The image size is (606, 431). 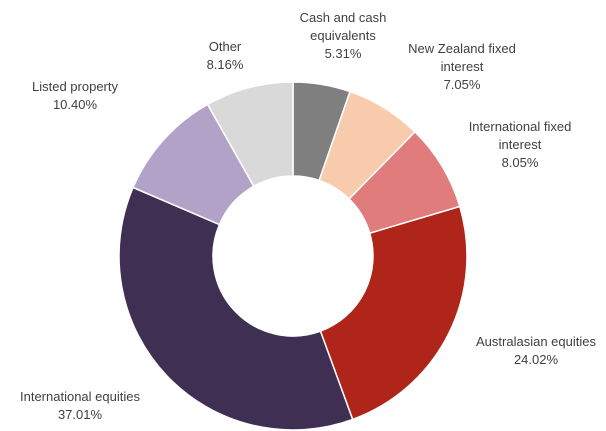 I want to click on category-label: New Zealand fixed interest, so click(x=462, y=57).